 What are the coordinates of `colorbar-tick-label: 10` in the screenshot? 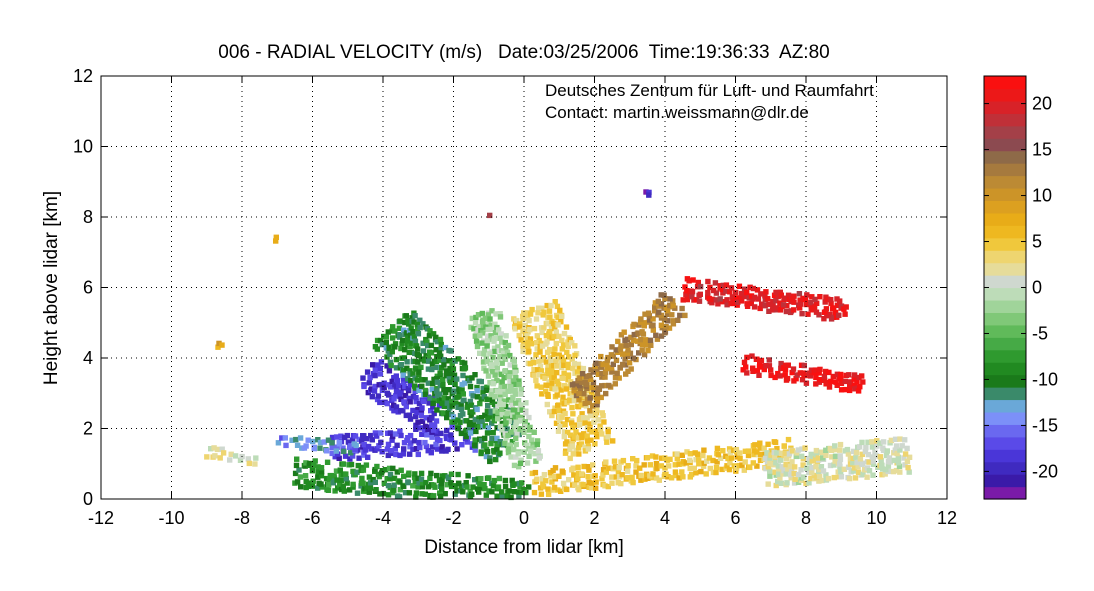 It's located at (1042, 196).